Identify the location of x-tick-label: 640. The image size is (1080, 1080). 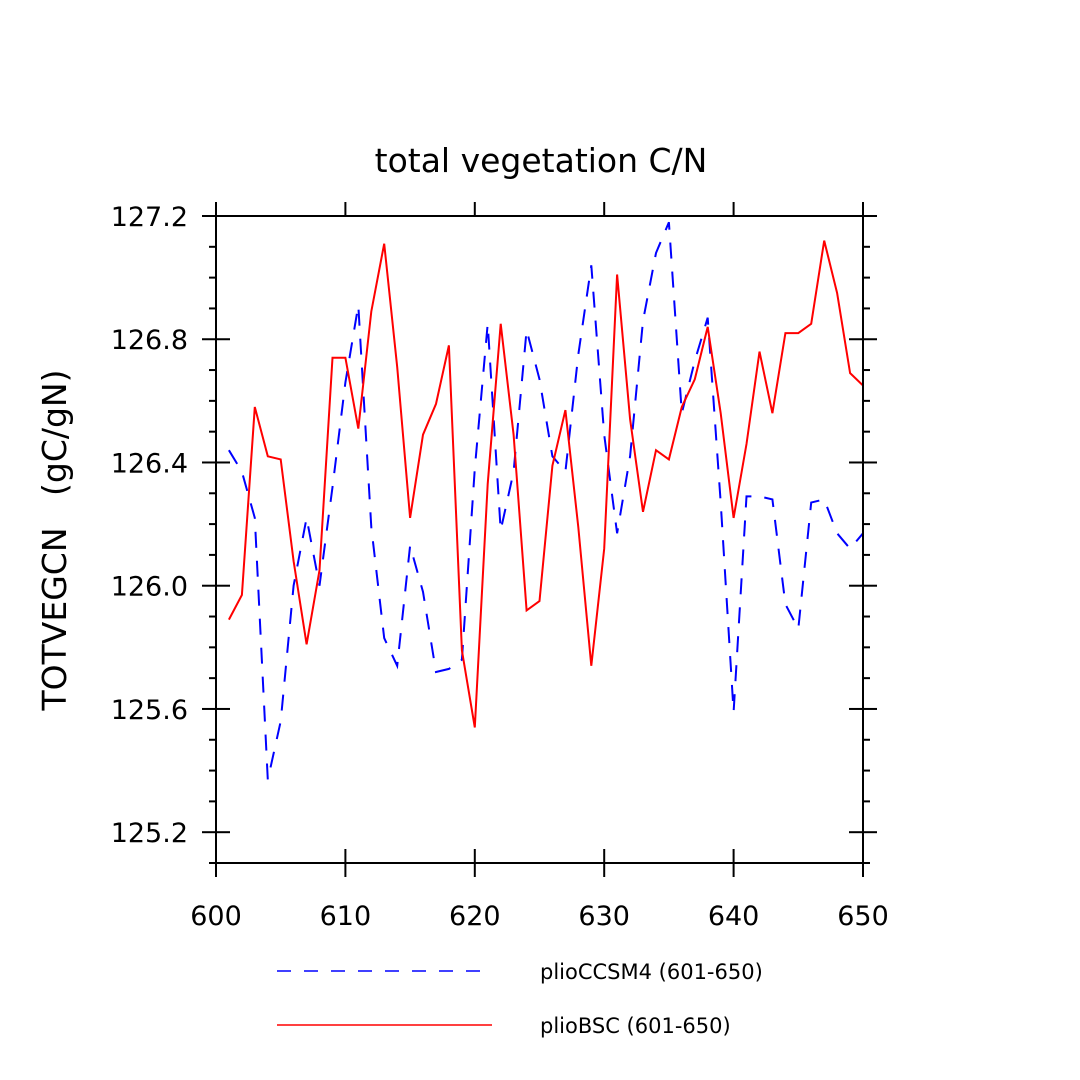
(734, 916).